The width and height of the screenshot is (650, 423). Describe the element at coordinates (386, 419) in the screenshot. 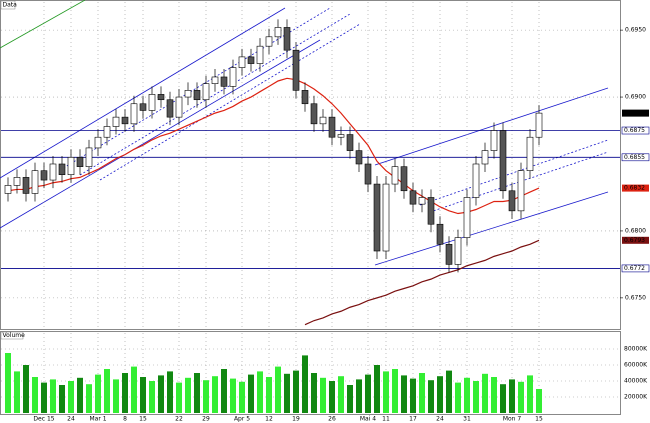

I see `x-tick-label: 11` at that location.